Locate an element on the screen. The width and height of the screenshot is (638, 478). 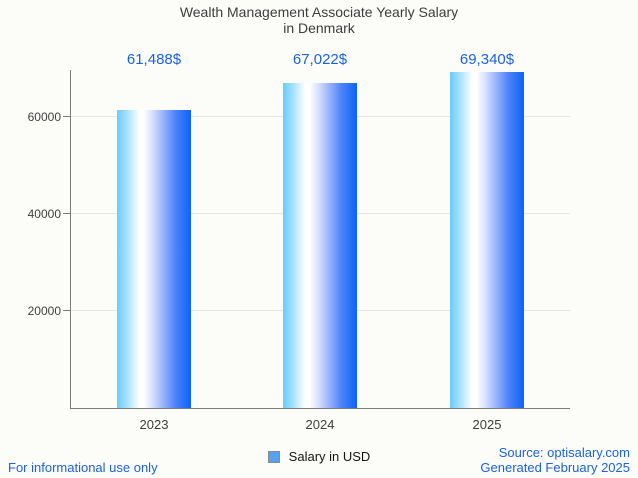
ytick-label-20000: 20000 is located at coordinates (44, 311).